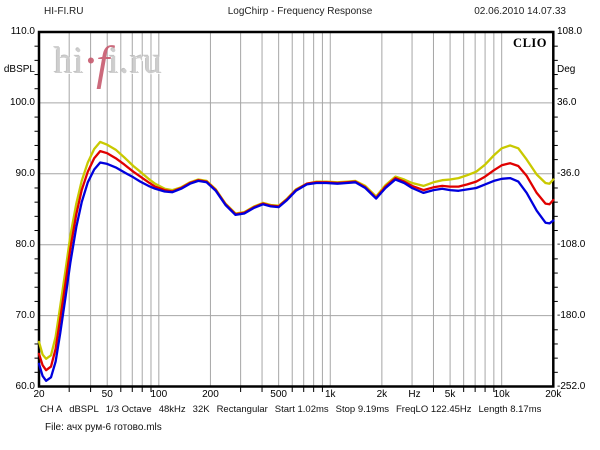 The height and width of the screenshot is (450, 600). I want to click on freqlo-field: FreqLO 122.45Hz, so click(434, 409).